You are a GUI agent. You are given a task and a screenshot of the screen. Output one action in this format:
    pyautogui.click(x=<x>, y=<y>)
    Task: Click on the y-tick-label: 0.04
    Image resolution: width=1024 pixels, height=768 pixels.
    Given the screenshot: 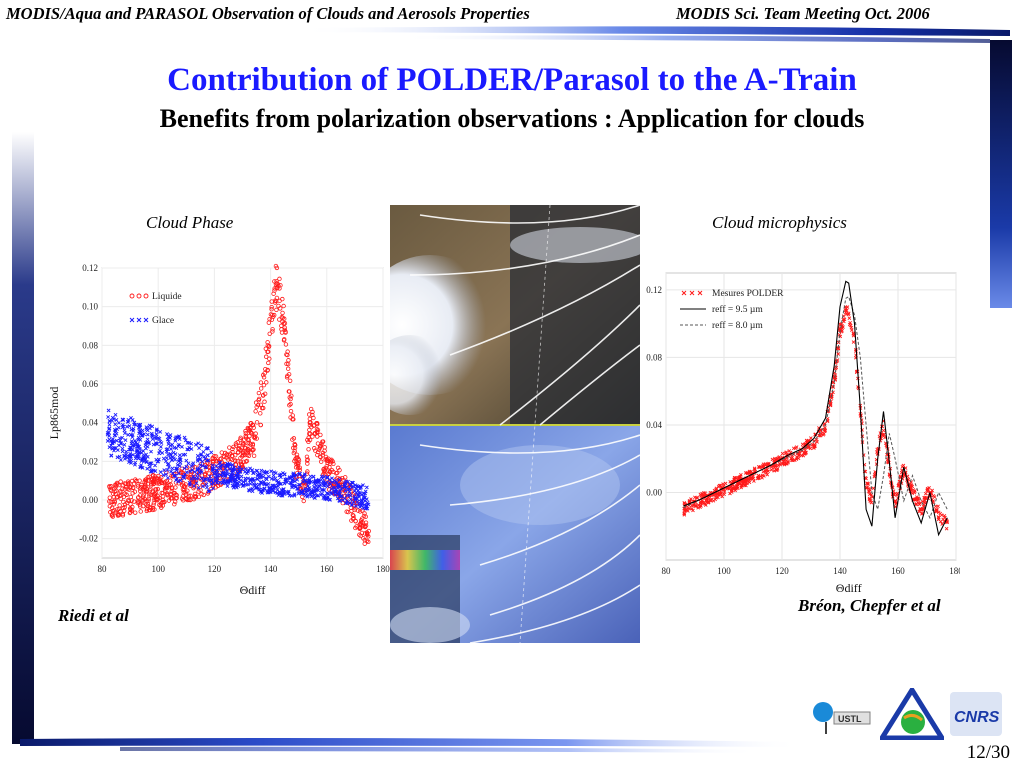 What is the action you would take?
    pyautogui.click(x=90, y=423)
    